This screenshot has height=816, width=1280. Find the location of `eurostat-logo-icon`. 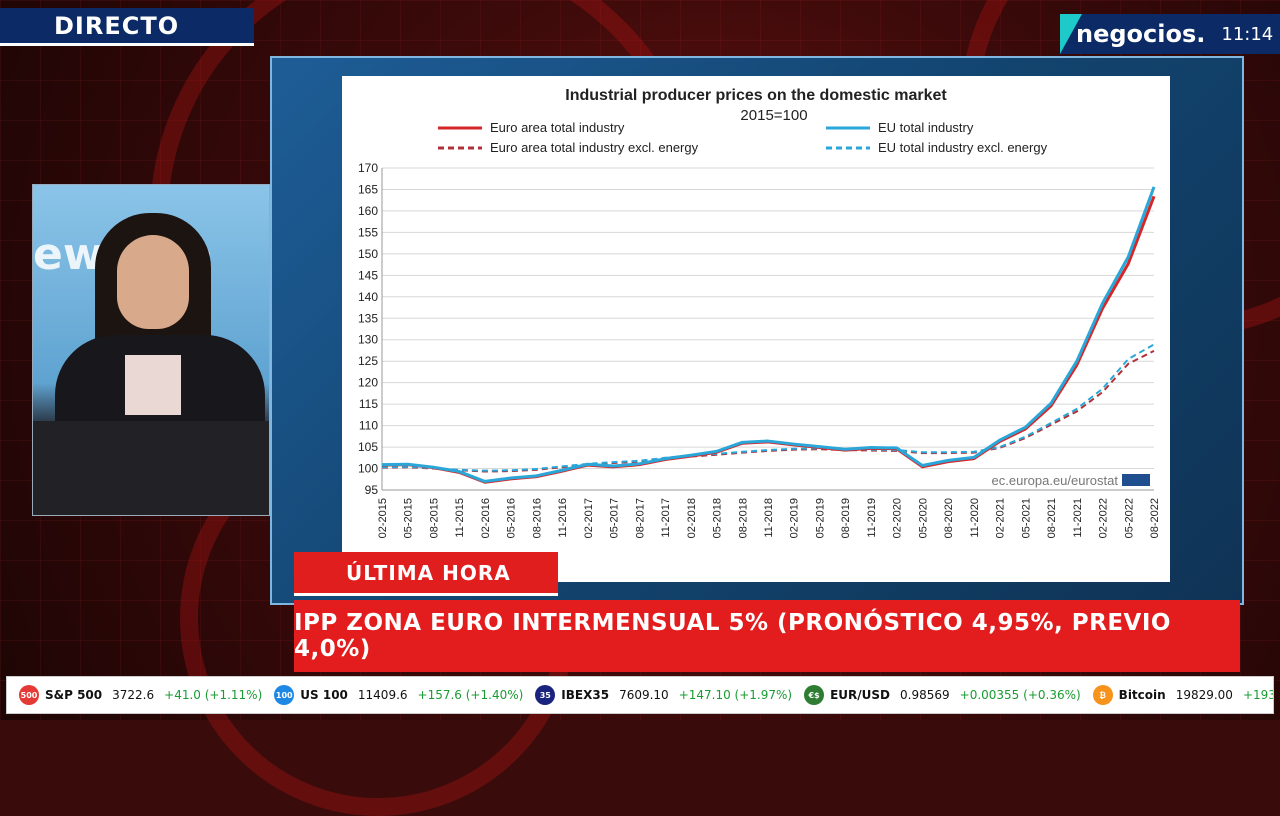

eurostat-logo-icon is located at coordinates (1136, 480).